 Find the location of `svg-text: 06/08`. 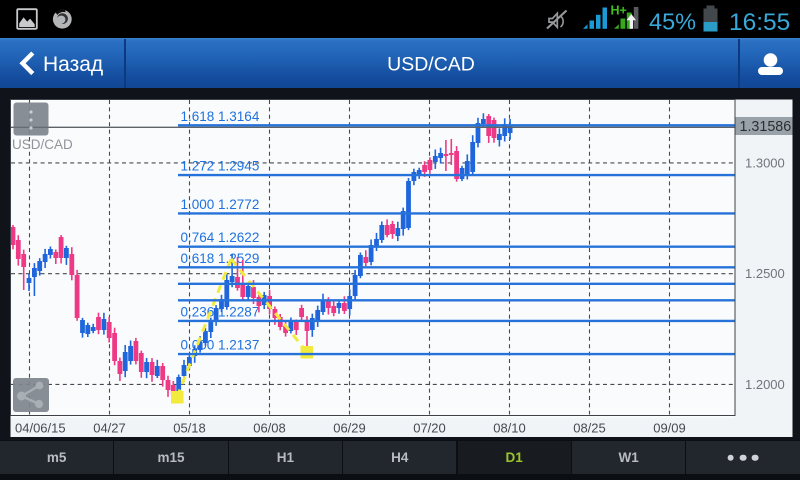

svg-text: 06/08 is located at coordinates (269, 428).